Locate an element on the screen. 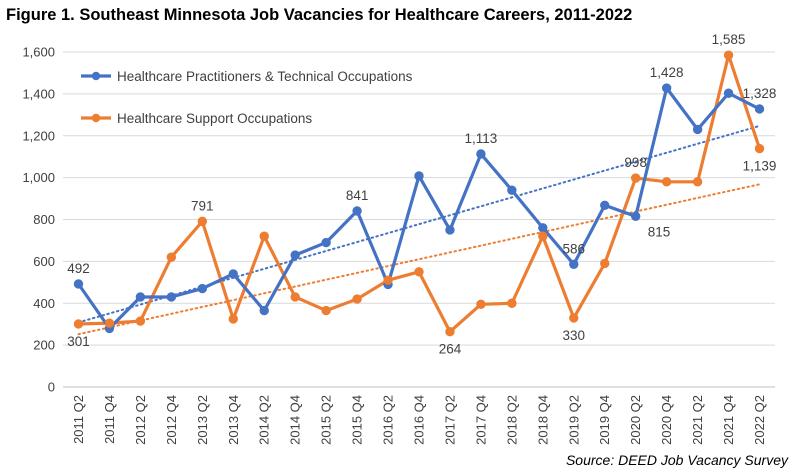  y-tick-label: 1,200 is located at coordinates (38, 135).